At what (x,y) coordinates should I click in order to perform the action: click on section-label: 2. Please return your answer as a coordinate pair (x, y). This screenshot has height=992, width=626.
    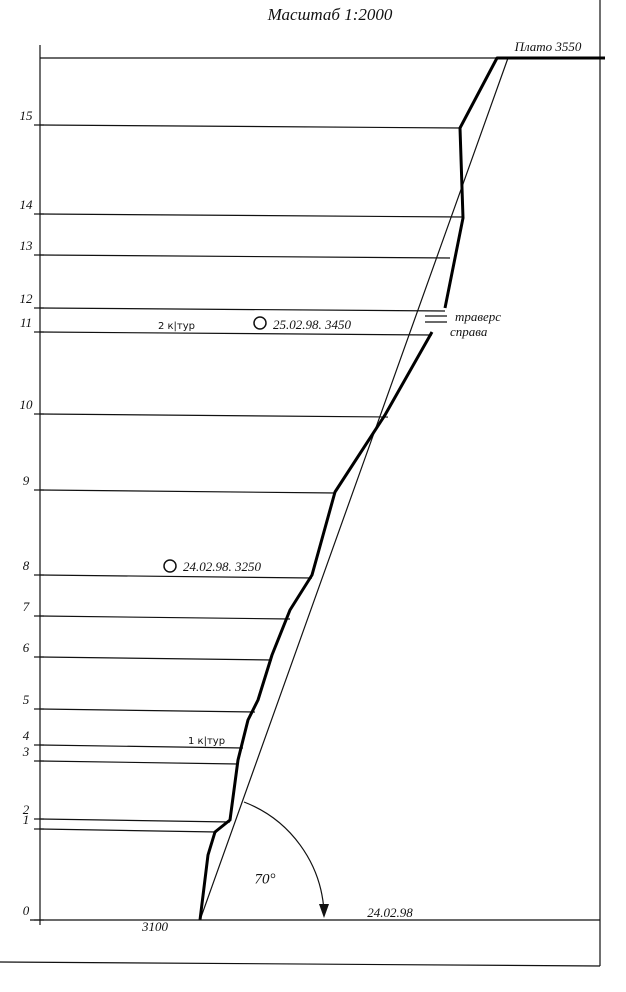
    Looking at the image, I should click on (26, 809).